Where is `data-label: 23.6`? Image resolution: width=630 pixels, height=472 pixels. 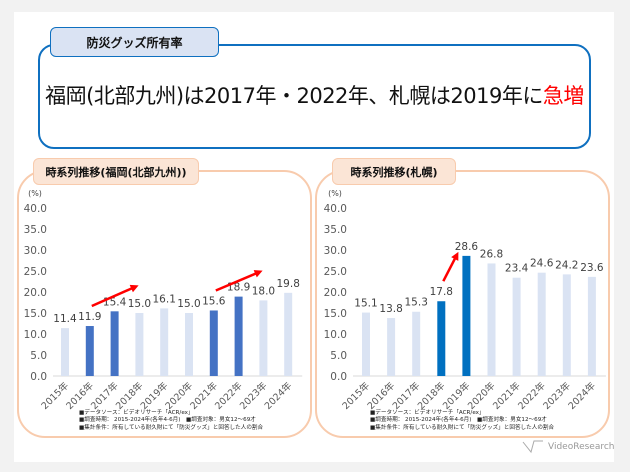
data-label: 23.6 is located at coordinates (592, 268).